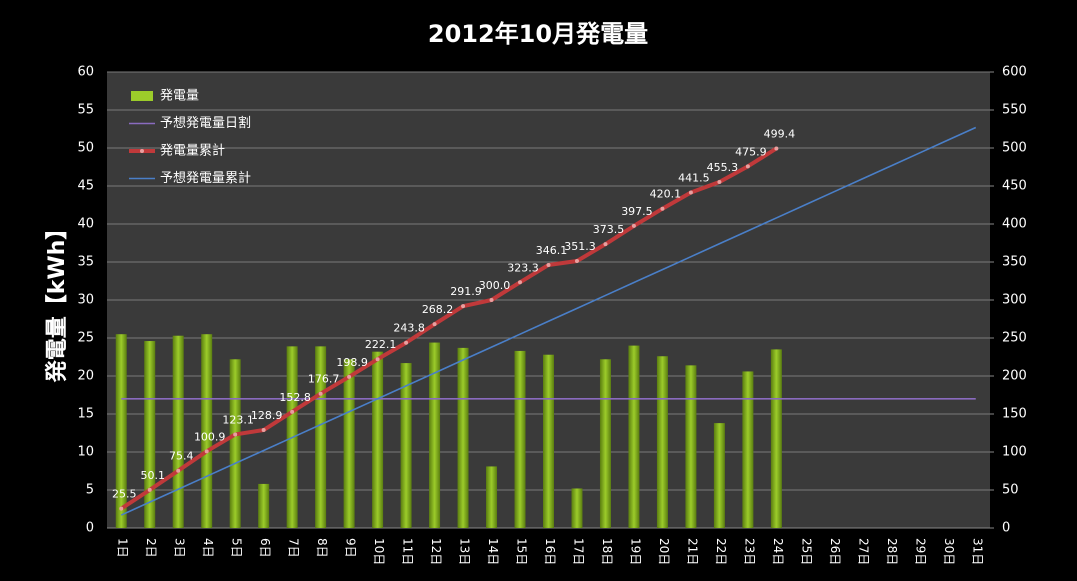 The width and height of the screenshot is (1077, 581). What do you see at coordinates (580, 246) in the screenshot?
I see `data-label: 351.3` at bounding box center [580, 246].